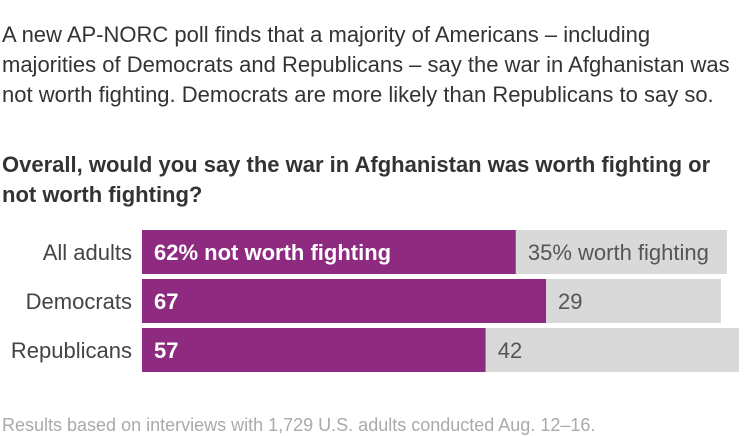 This screenshot has height=436, width=747. What do you see at coordinates (79, 301) in the screenshot?
I see `category-label: Democrats` at bounding box center [79, 301].